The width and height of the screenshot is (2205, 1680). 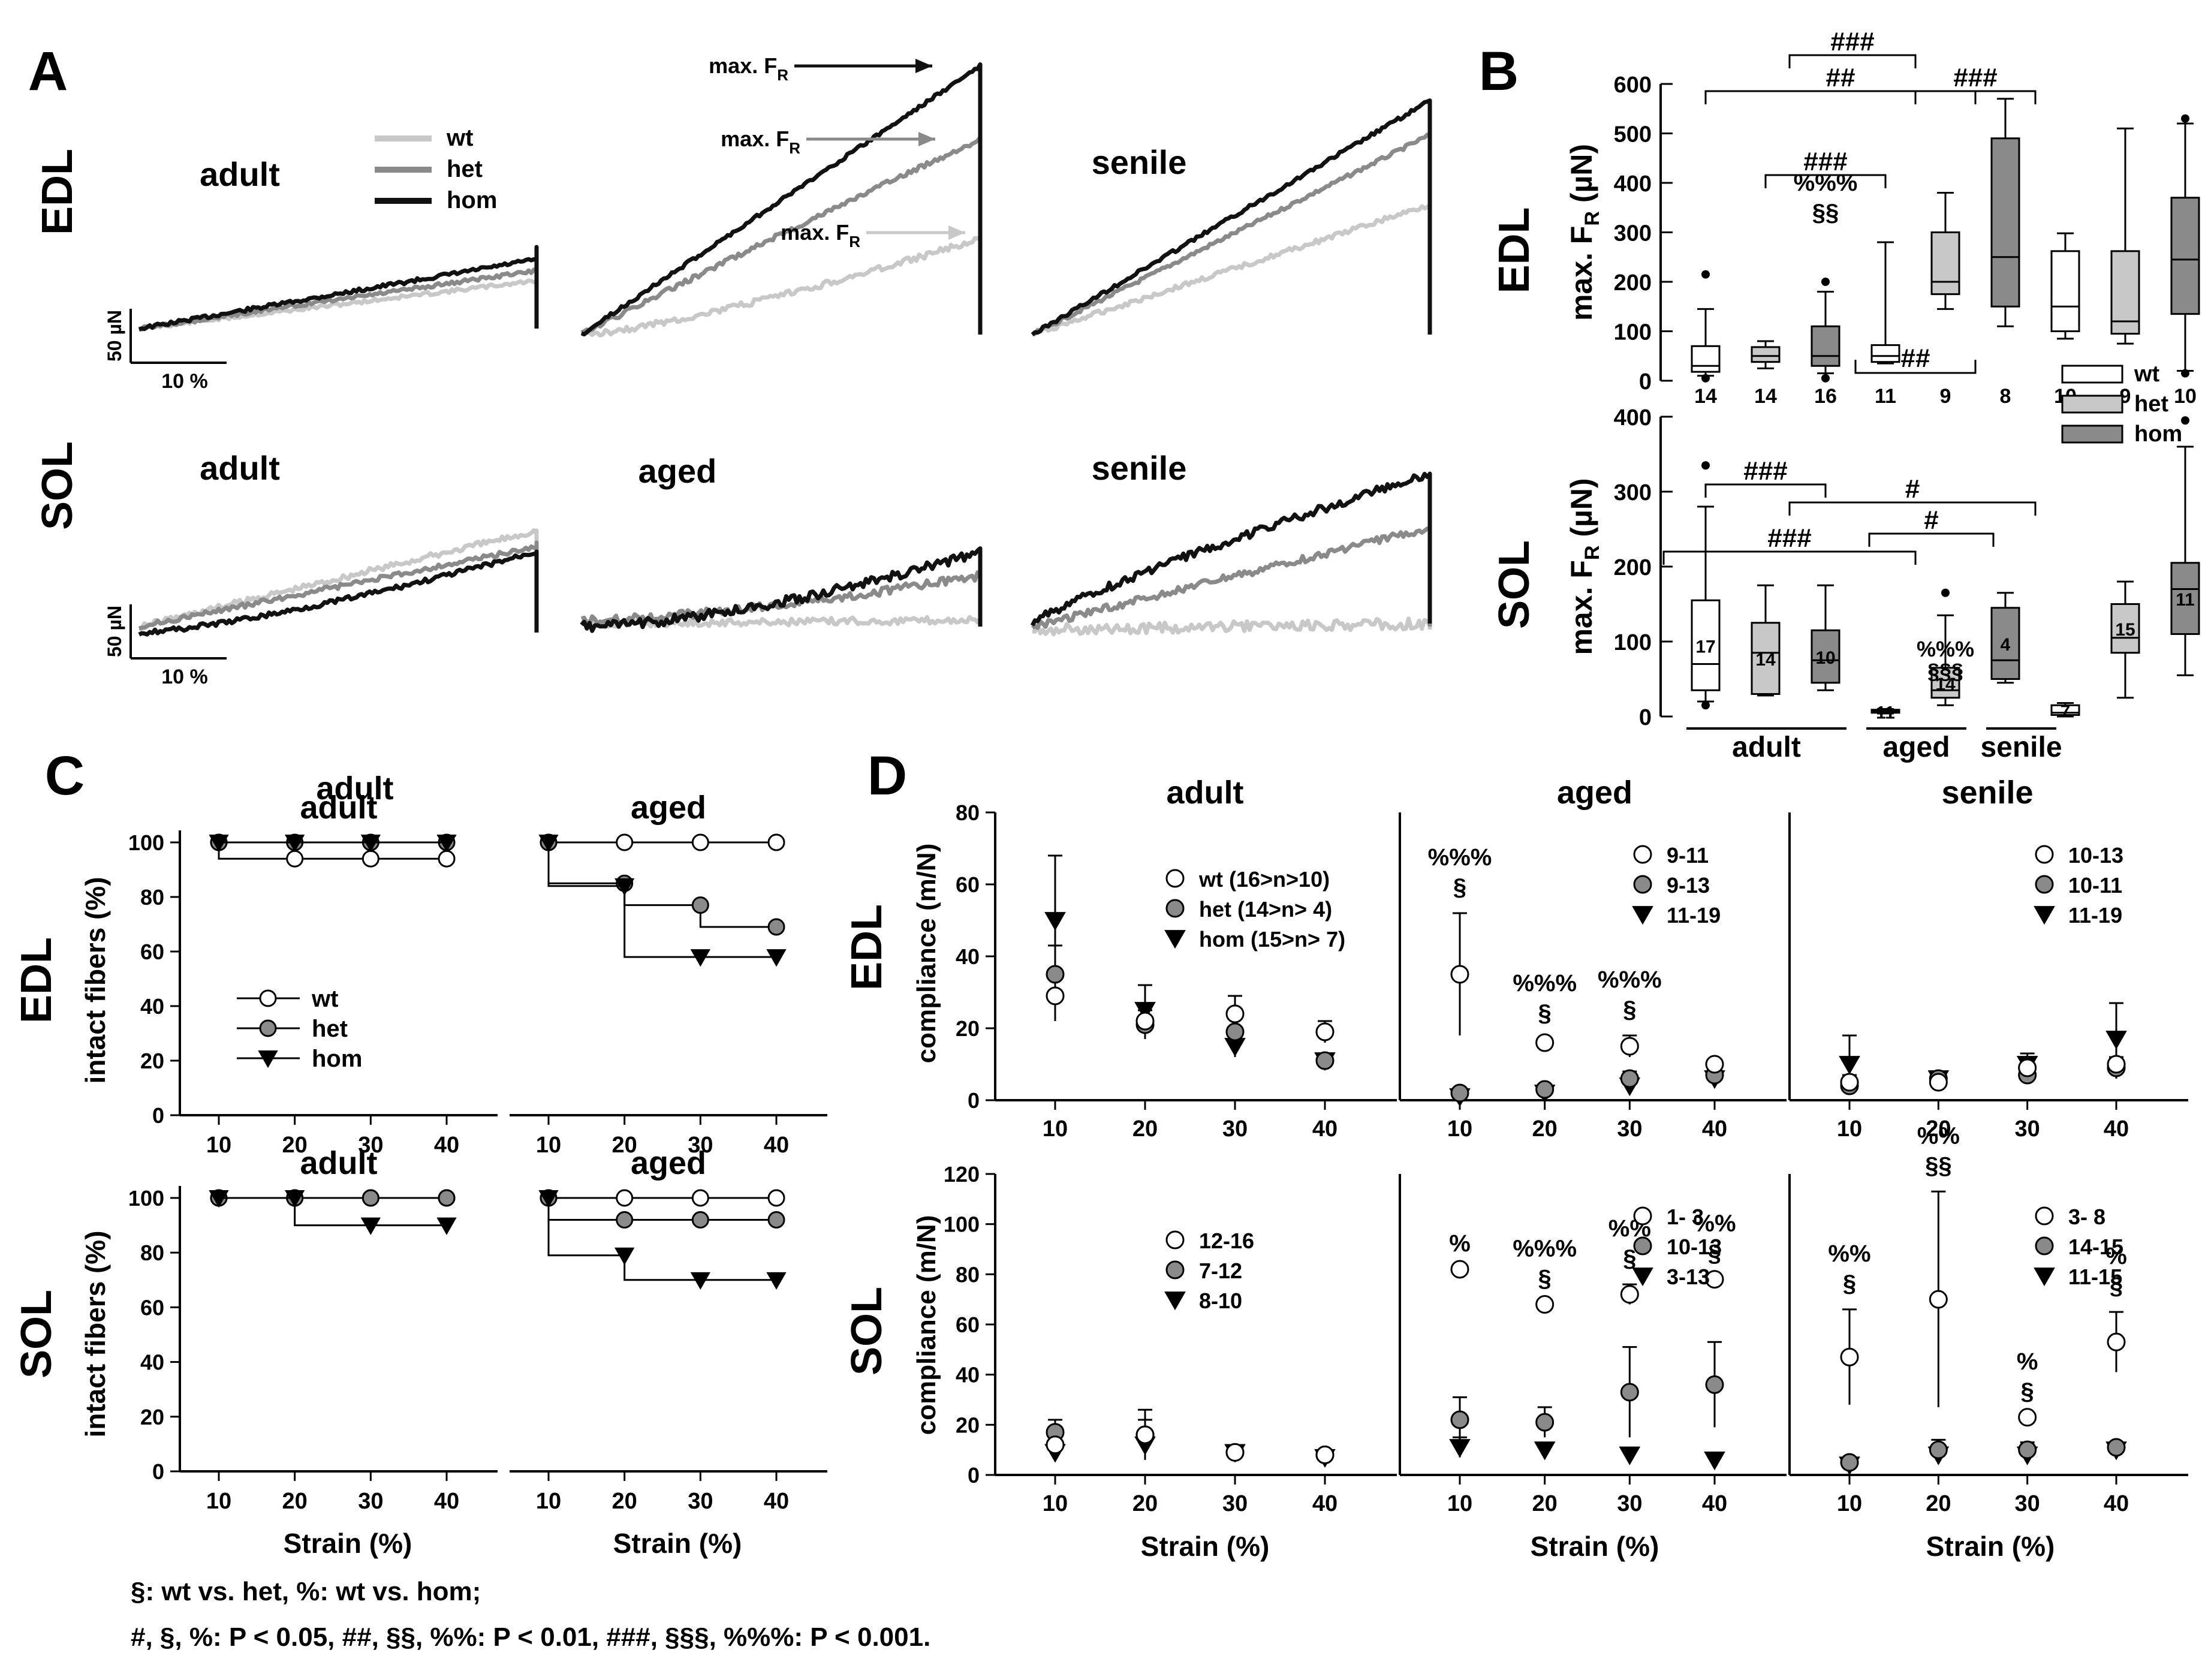 I want to click on compliance-sol-senile-sig-30-1: %, so click(x=2027, y=1361).